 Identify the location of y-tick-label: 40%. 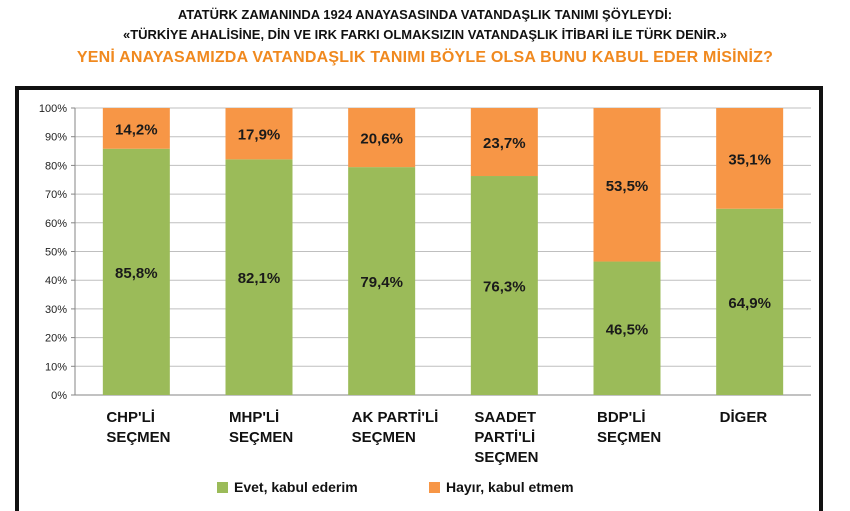
(56, 281).